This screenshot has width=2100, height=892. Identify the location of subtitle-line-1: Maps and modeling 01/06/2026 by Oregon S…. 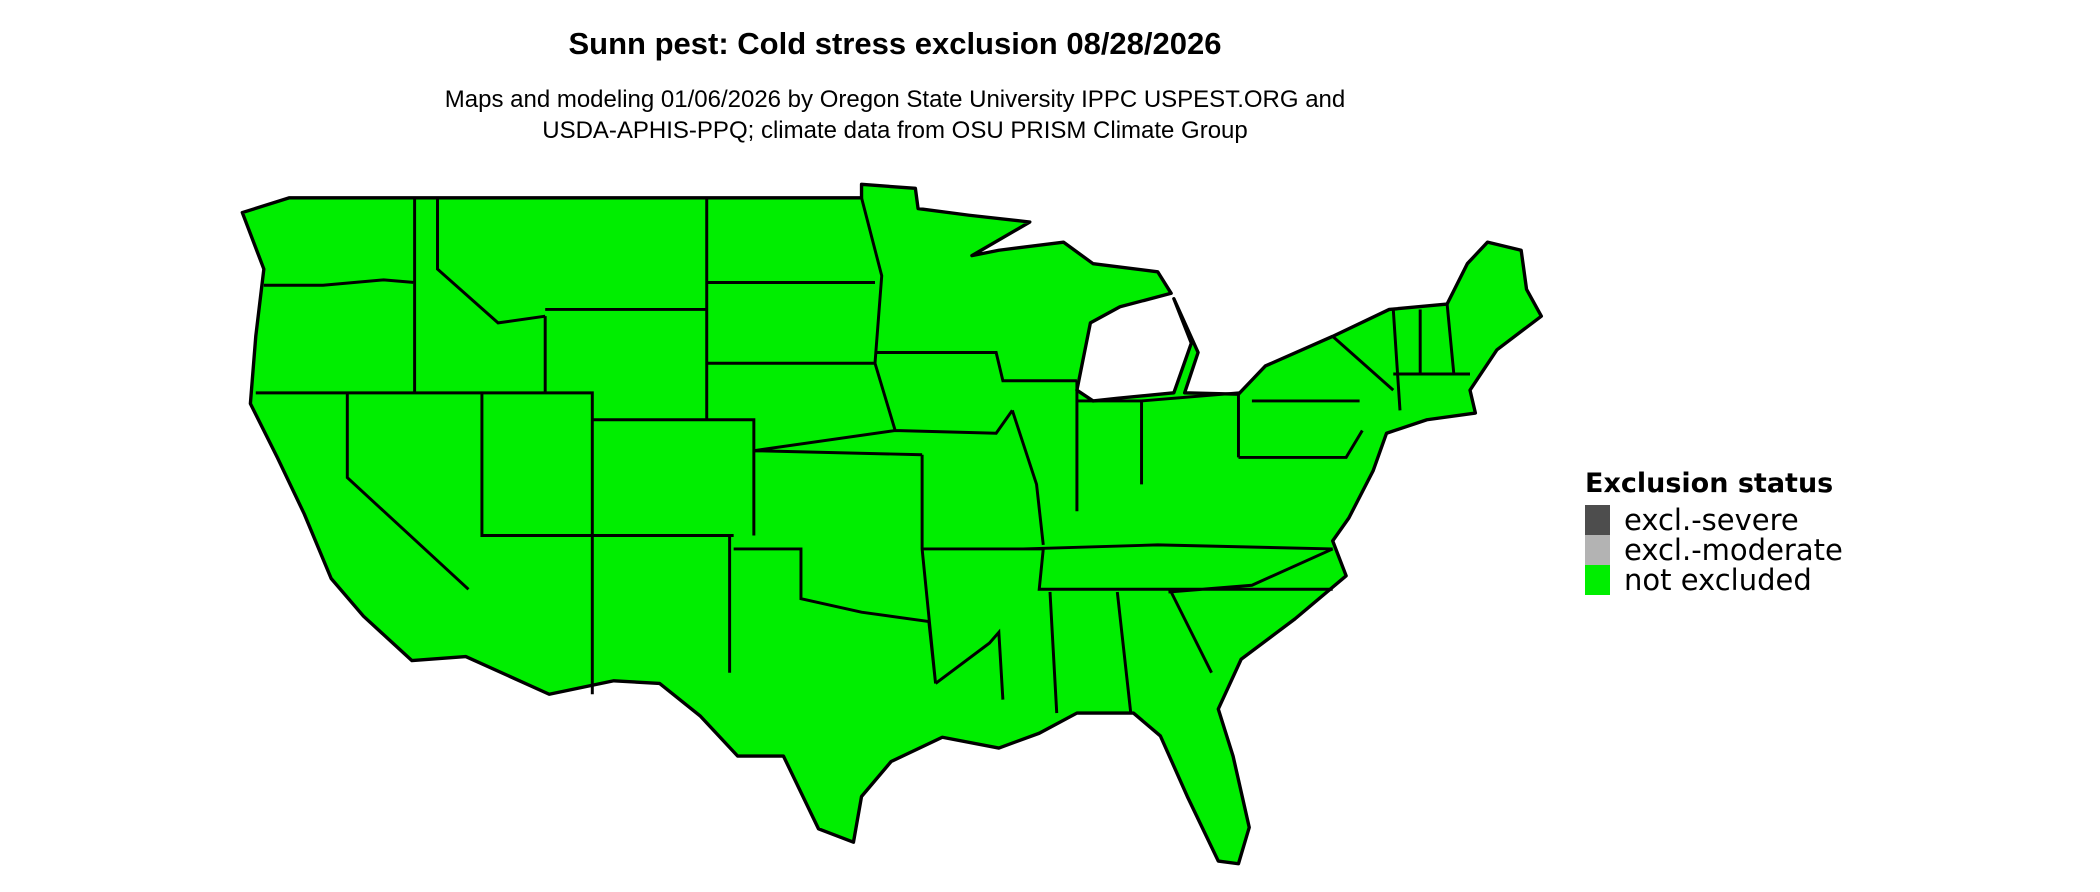
(895, 99).